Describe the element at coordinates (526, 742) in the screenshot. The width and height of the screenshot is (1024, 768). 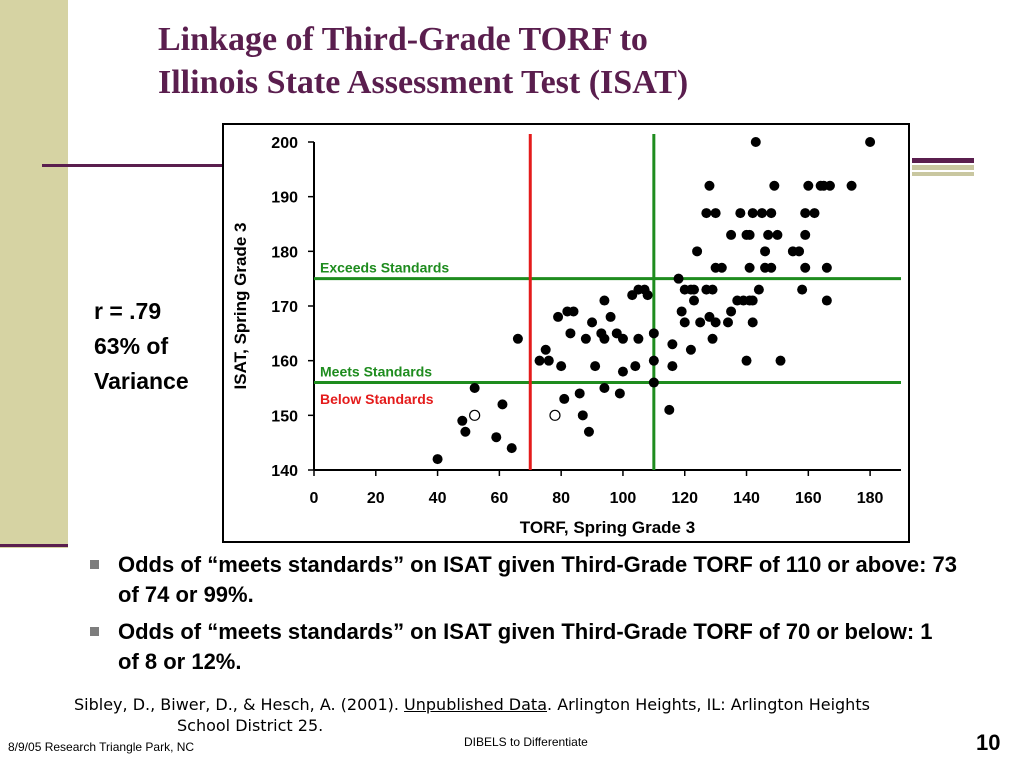
I see `footer-title: DIBELS to Differentiate` at that location.